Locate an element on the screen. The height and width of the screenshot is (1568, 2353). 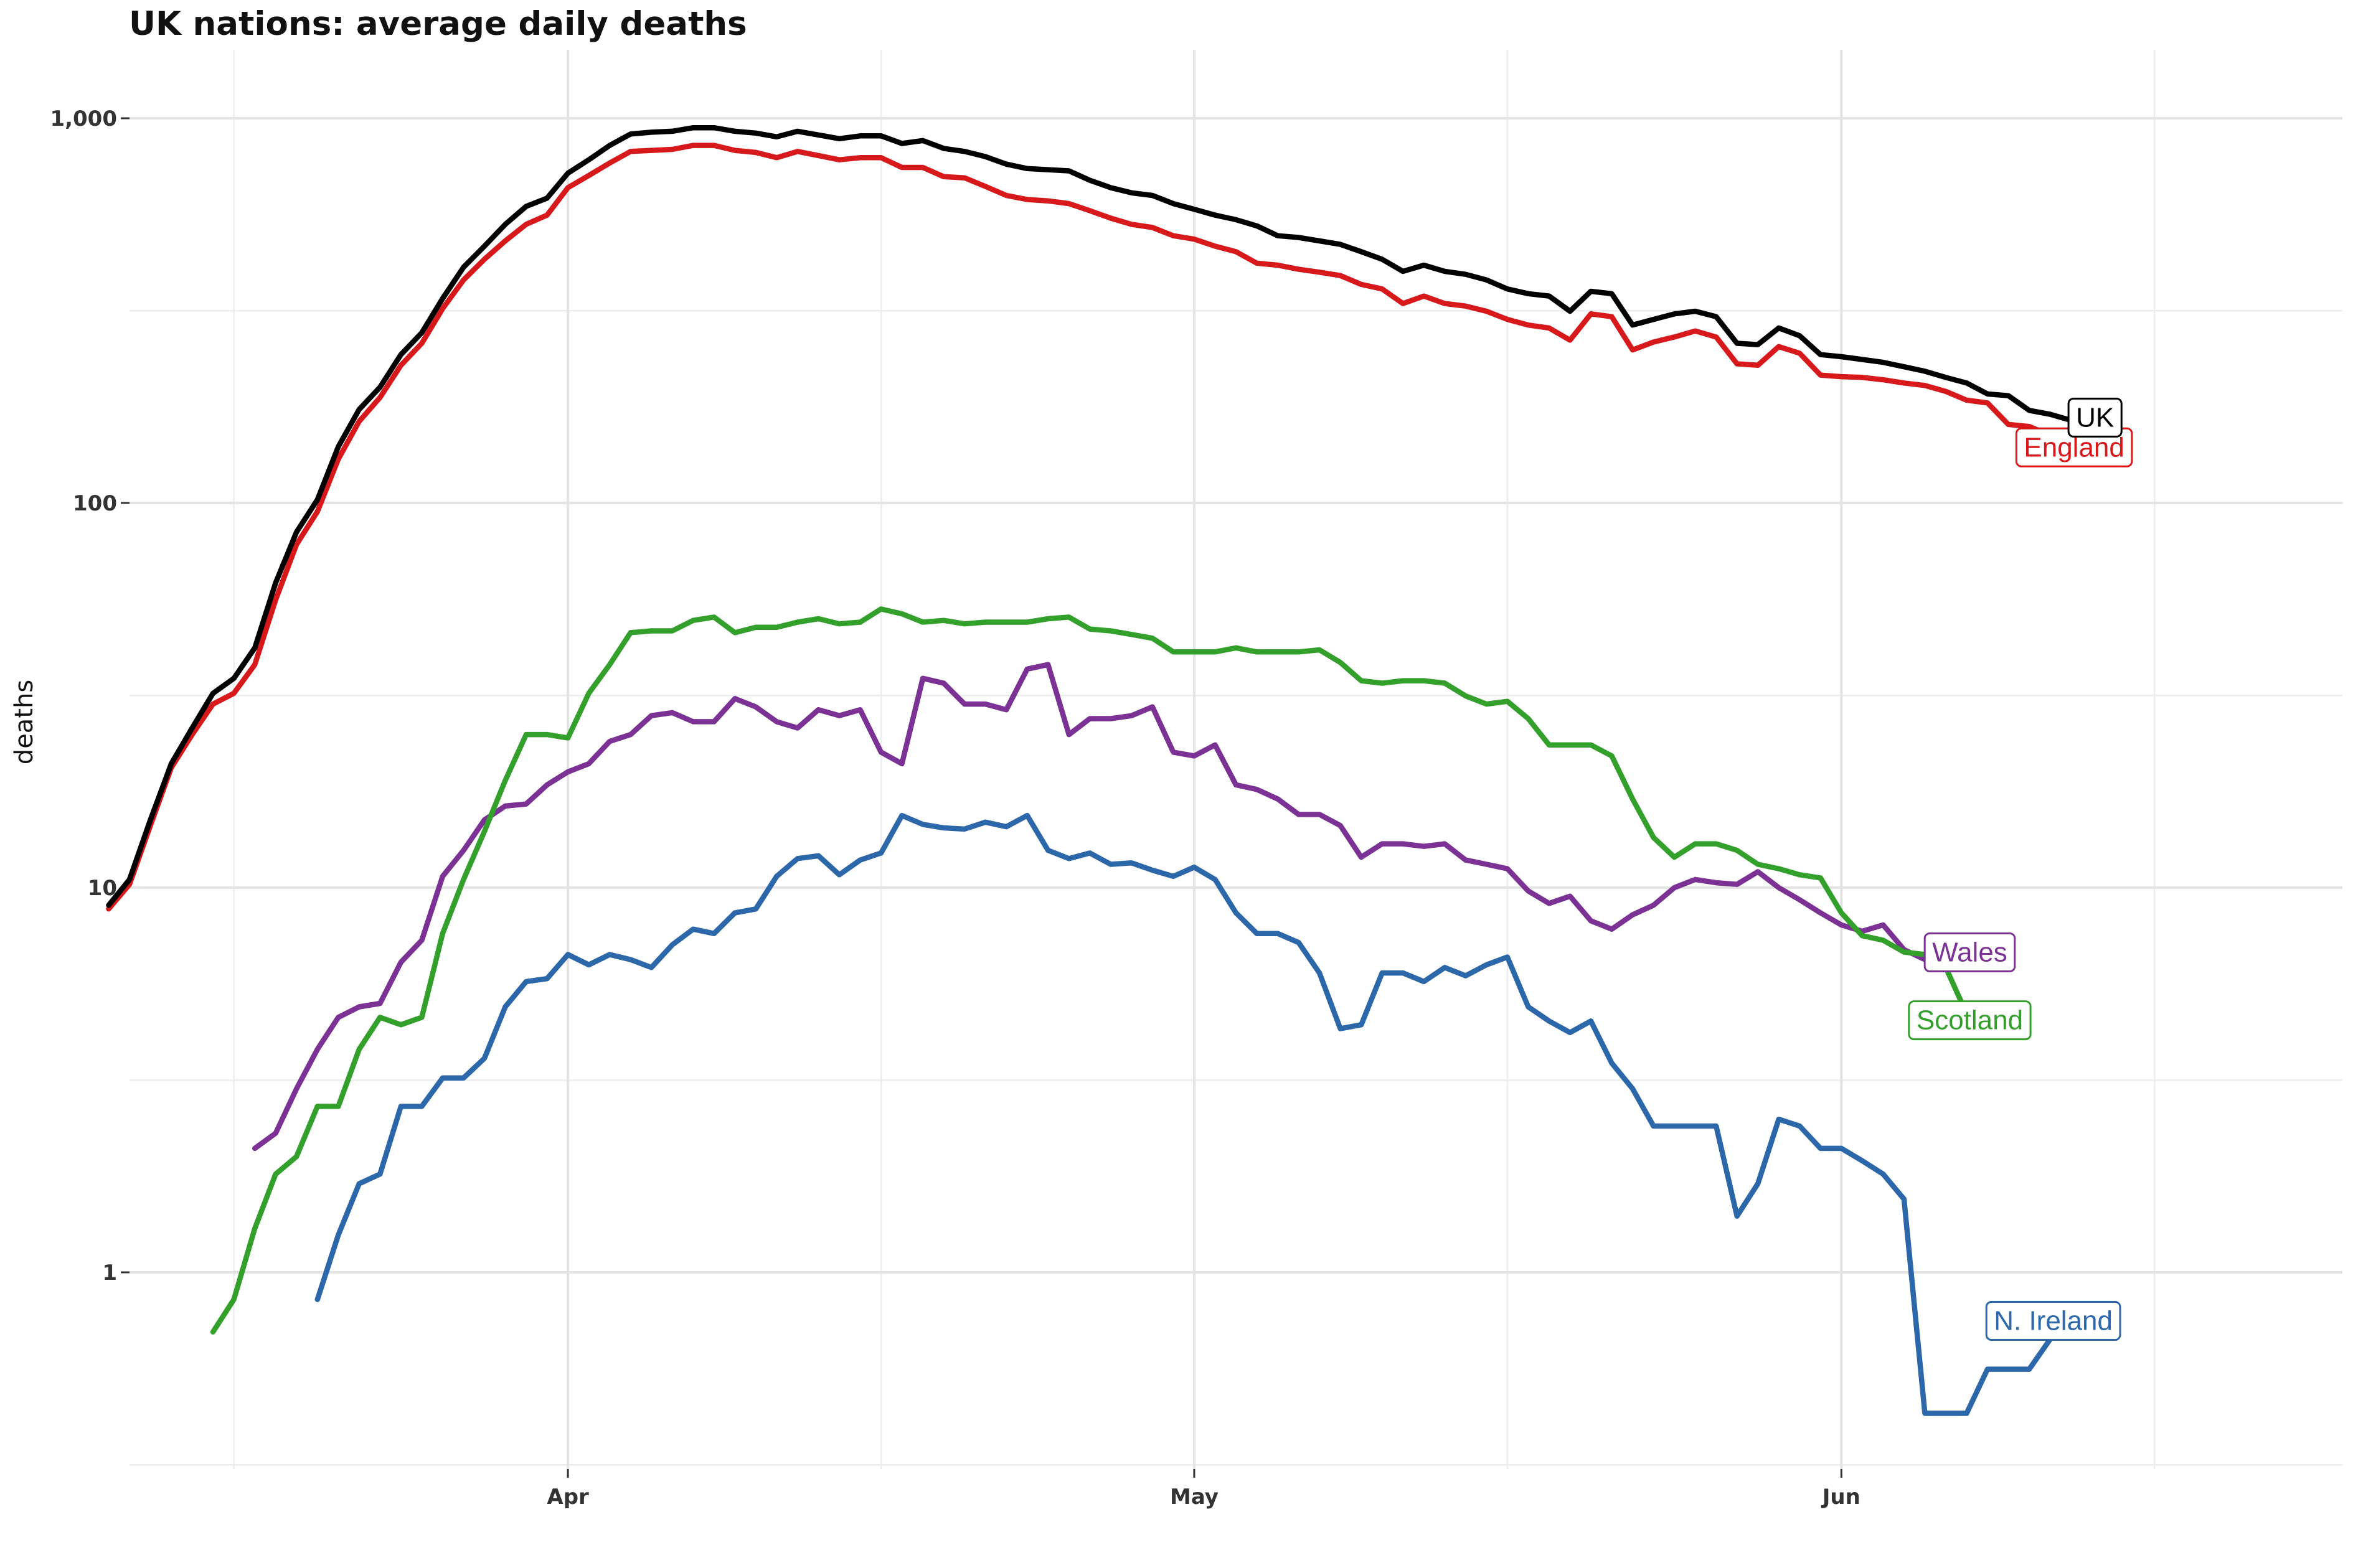
series-label-text: Wales is located at coordinates (1969, 952).